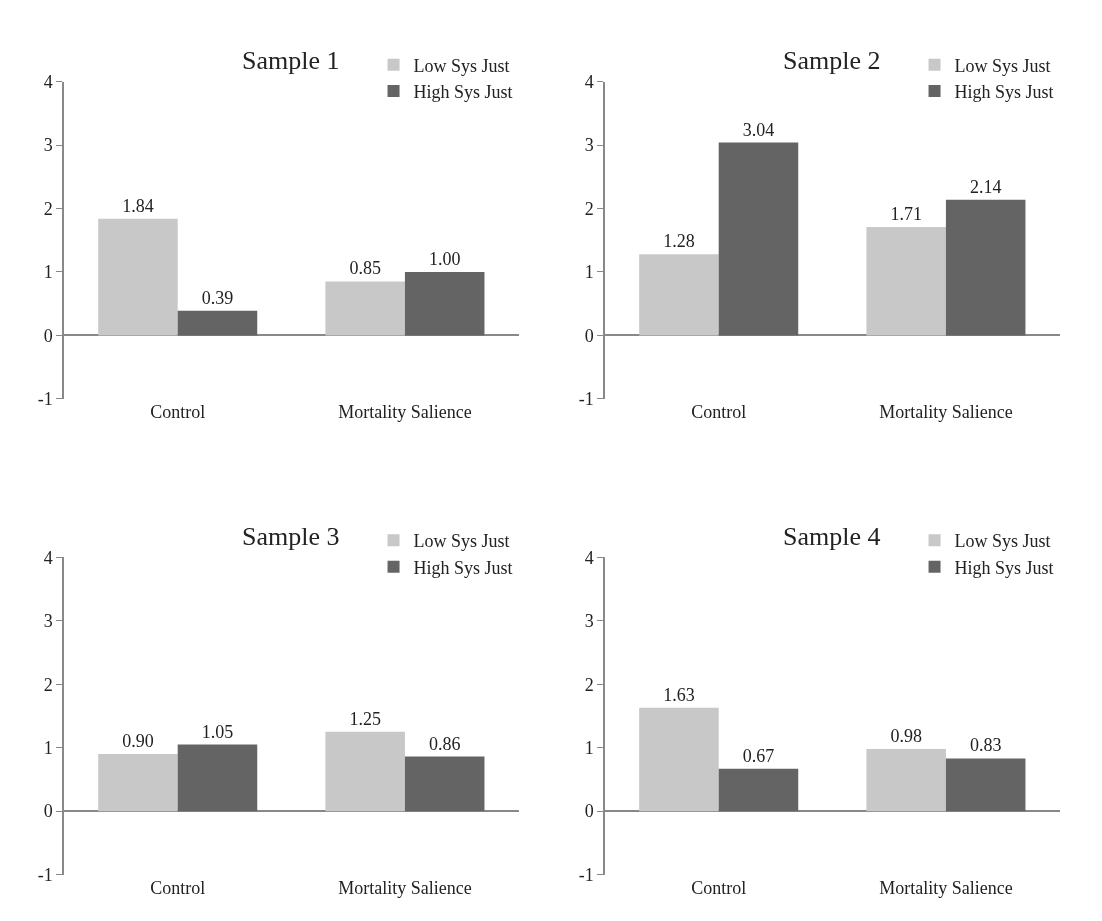  What do you see at coordinates (906, 735) in the screenshot?
I see `data-label: 0.98` at bounding box center [906, 735].